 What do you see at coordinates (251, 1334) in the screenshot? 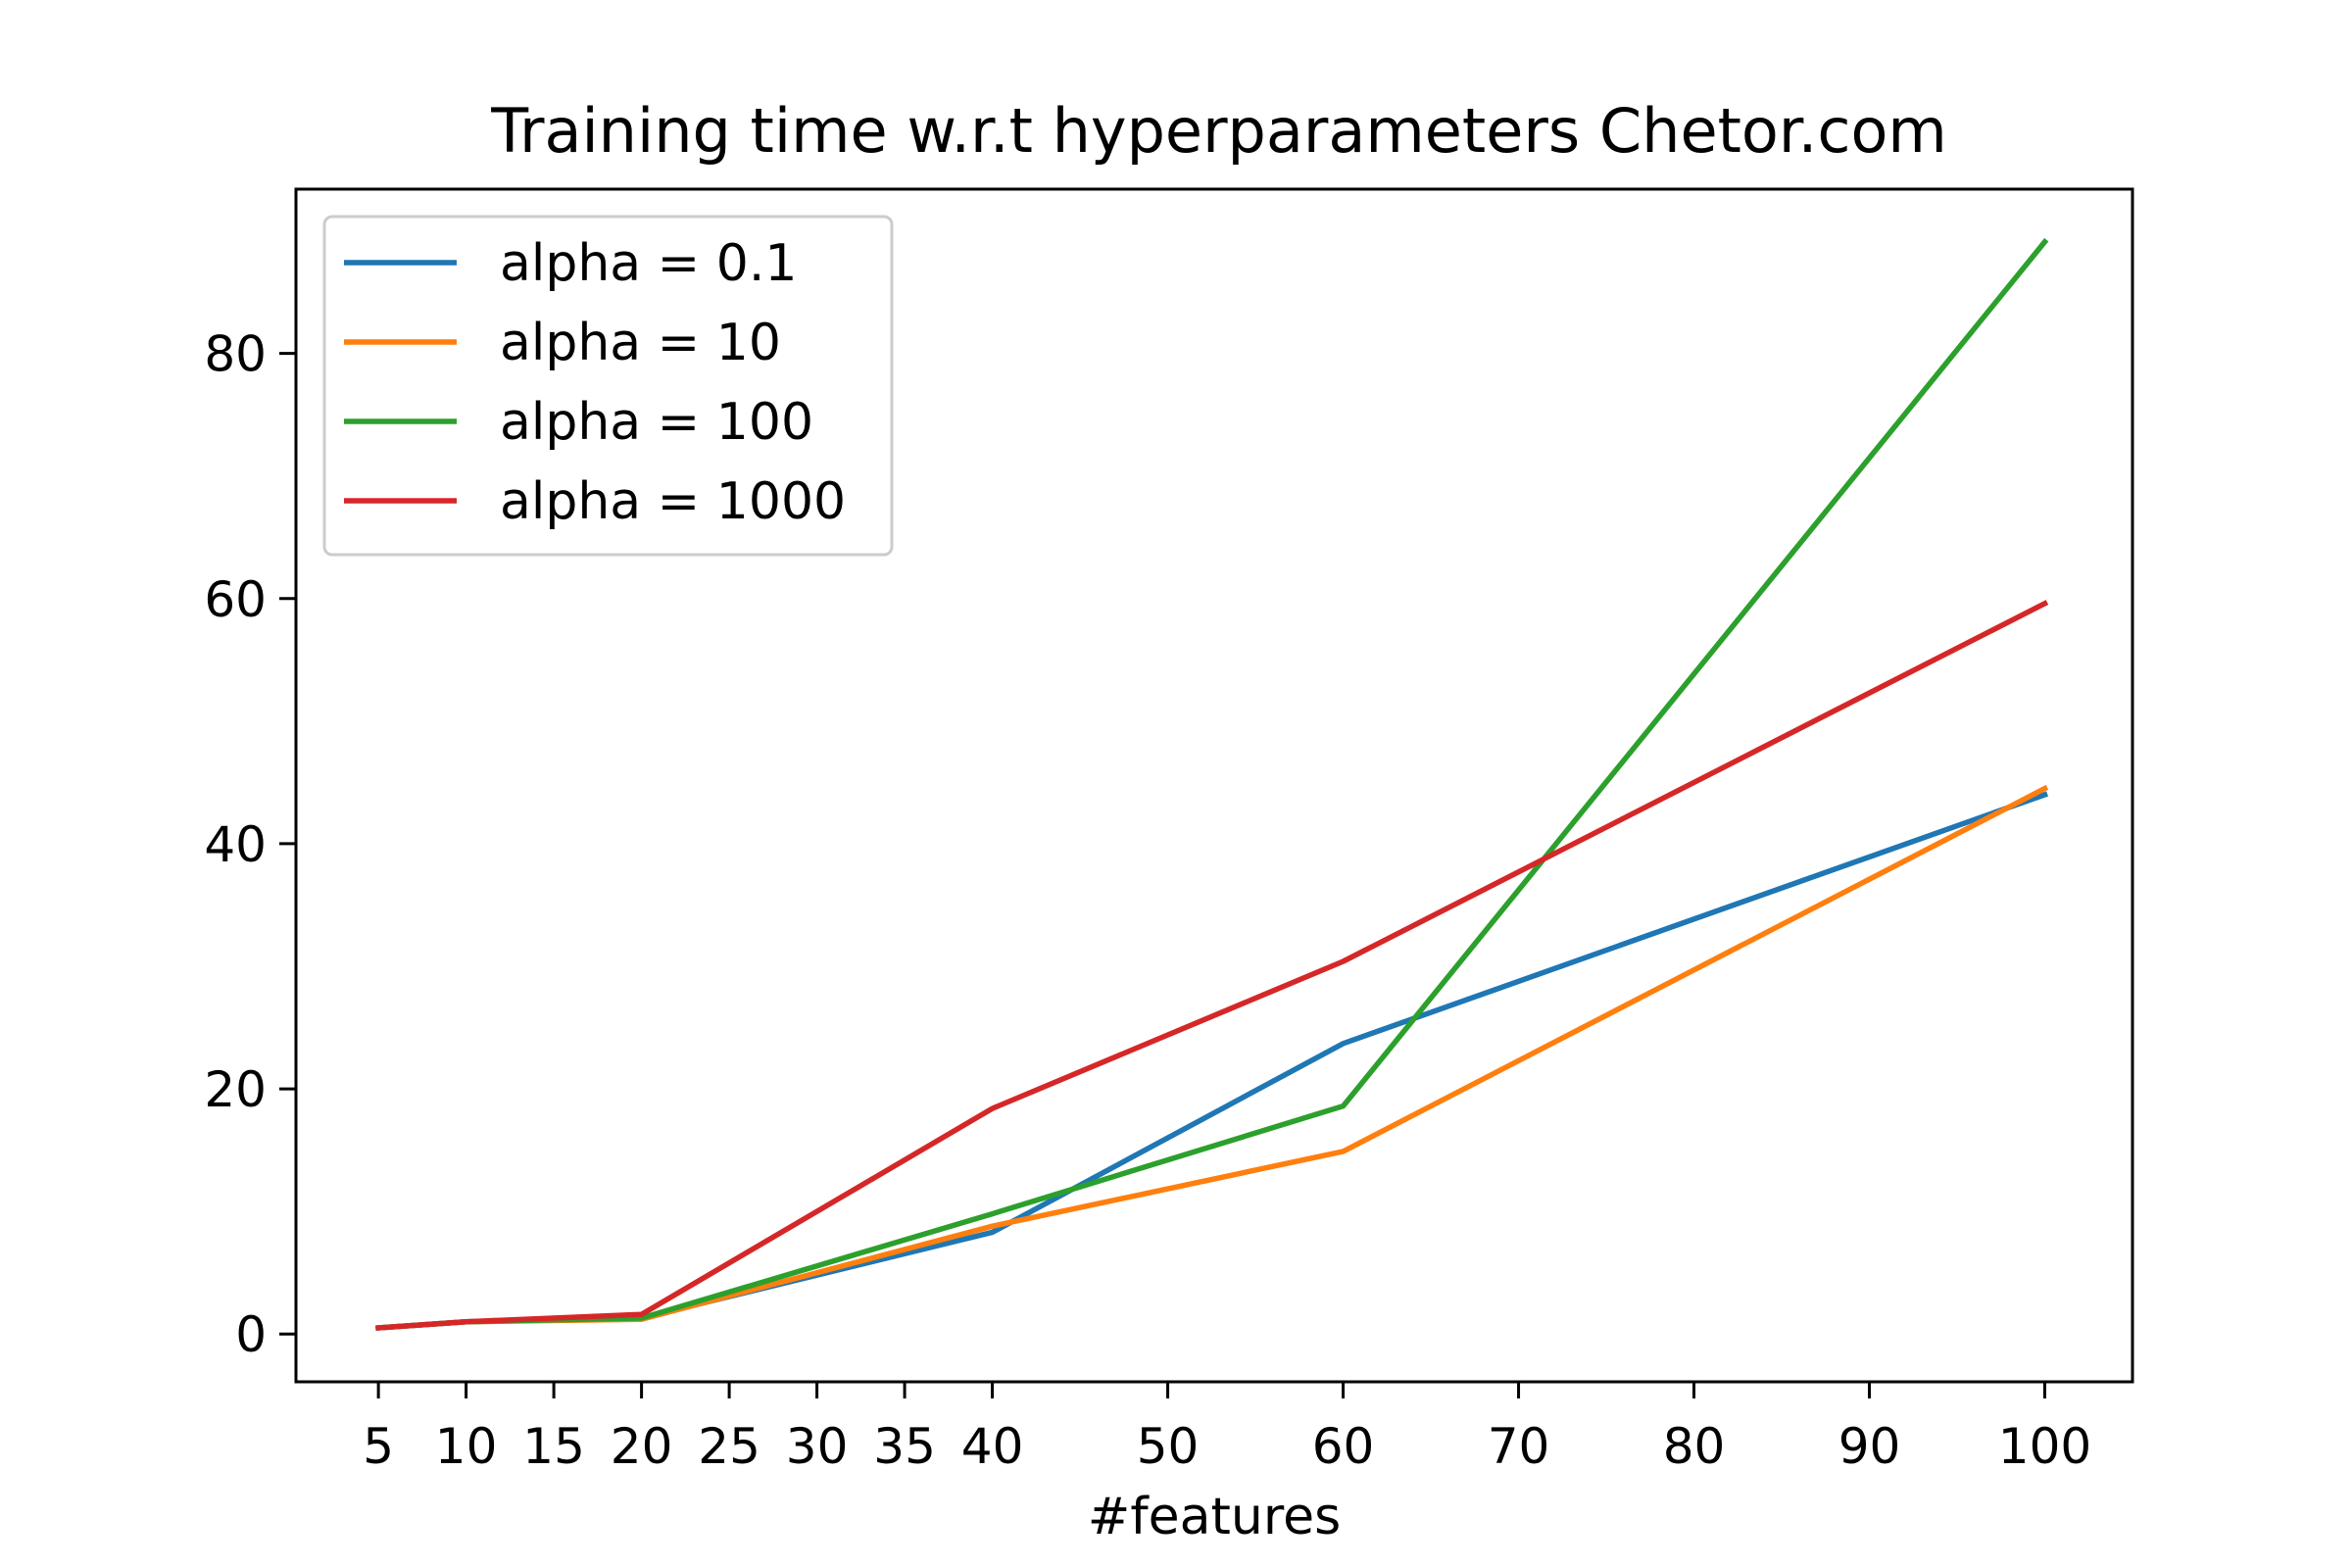
I see `y-tick-label: 0` at bounding box center [251, 1334].